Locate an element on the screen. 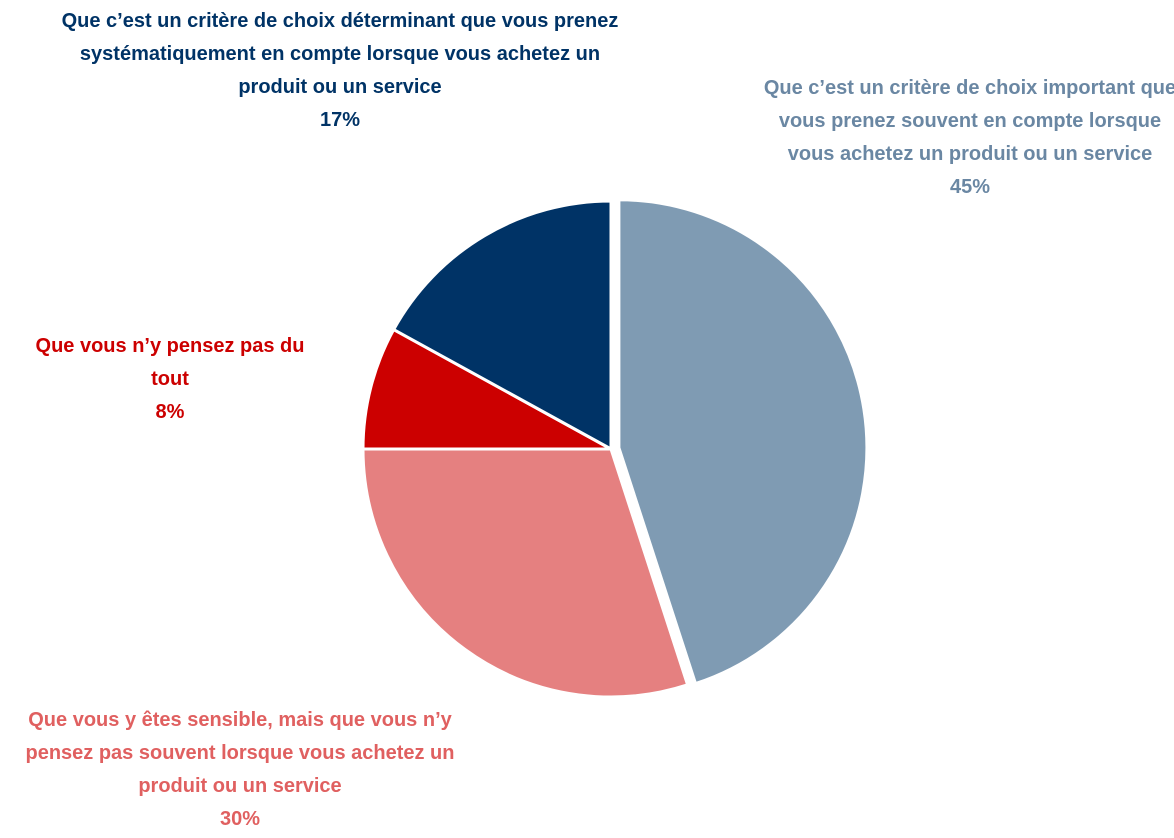 The width and height of the screenshot is (1174, 838). value-label: 45% is located at coordinates (970, 187).